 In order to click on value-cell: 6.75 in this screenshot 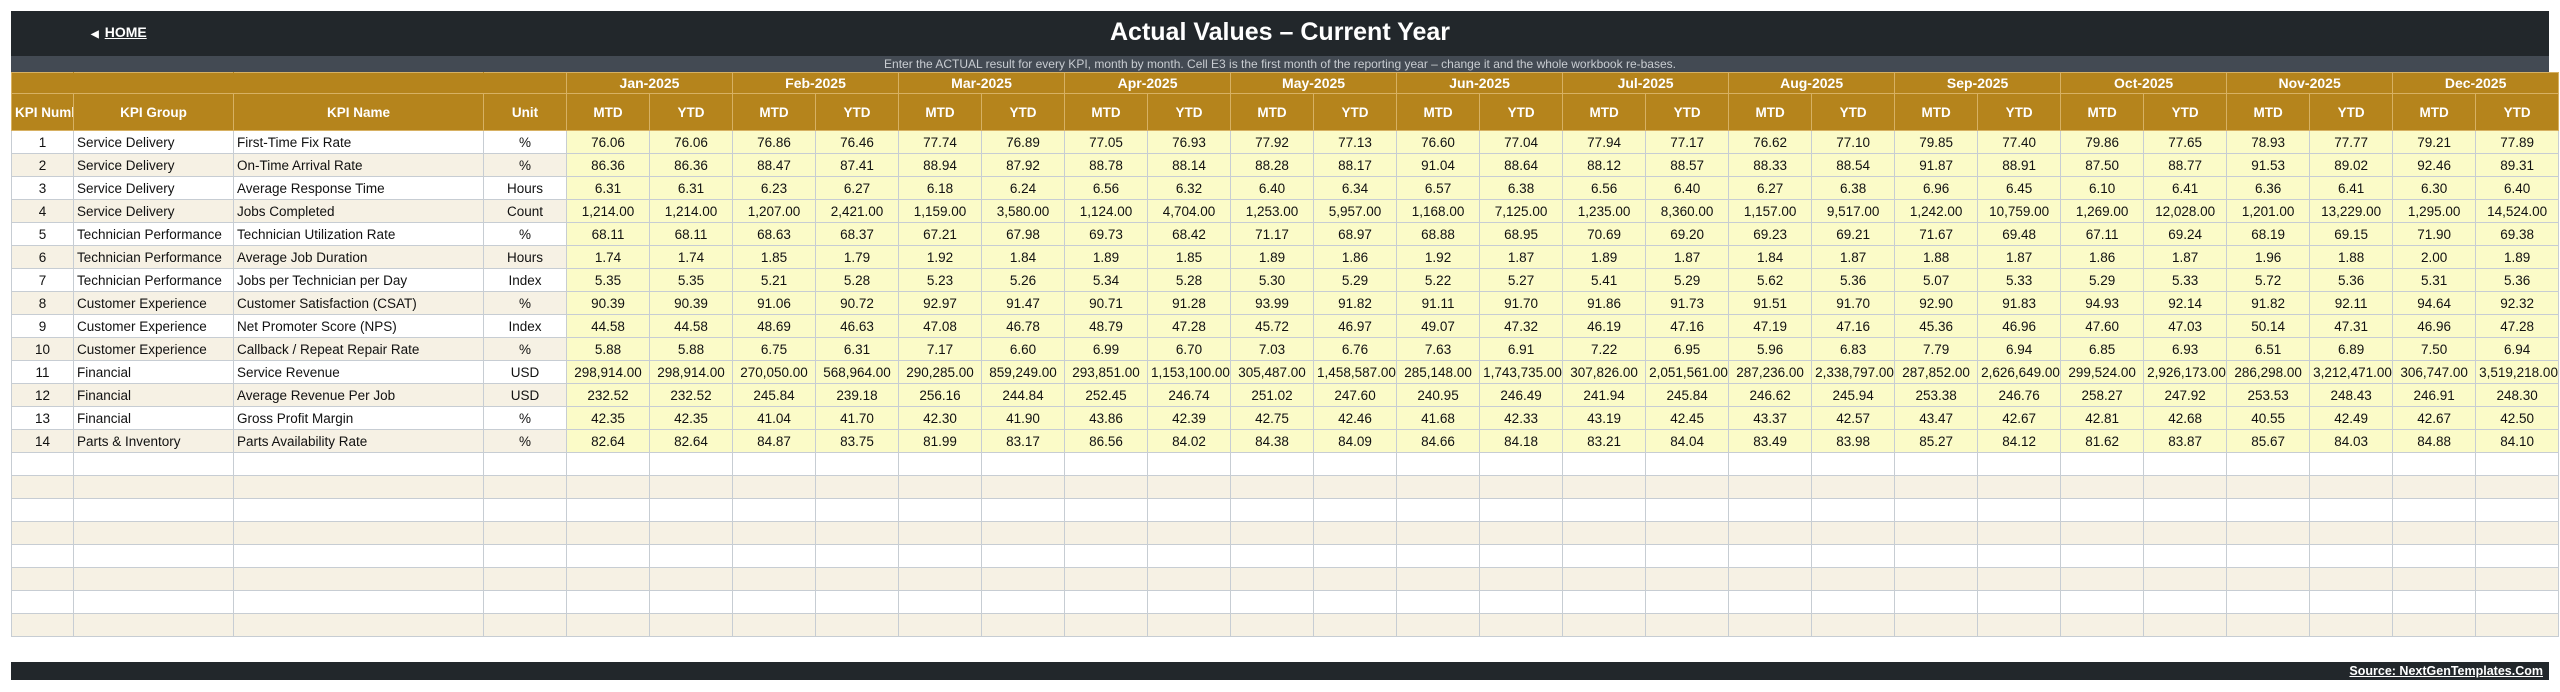, I will do `click(774, 349)`.